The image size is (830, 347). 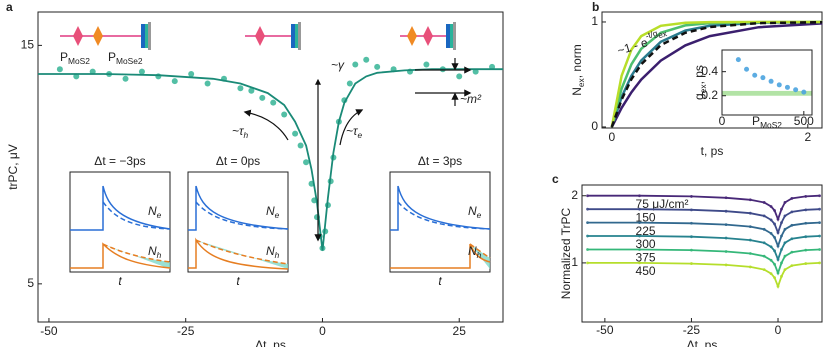 What do you see at coordinates (633, 46) in the screenshot?
I see `fit-label-part: ~1 - e` at bounding box center [633, 46].